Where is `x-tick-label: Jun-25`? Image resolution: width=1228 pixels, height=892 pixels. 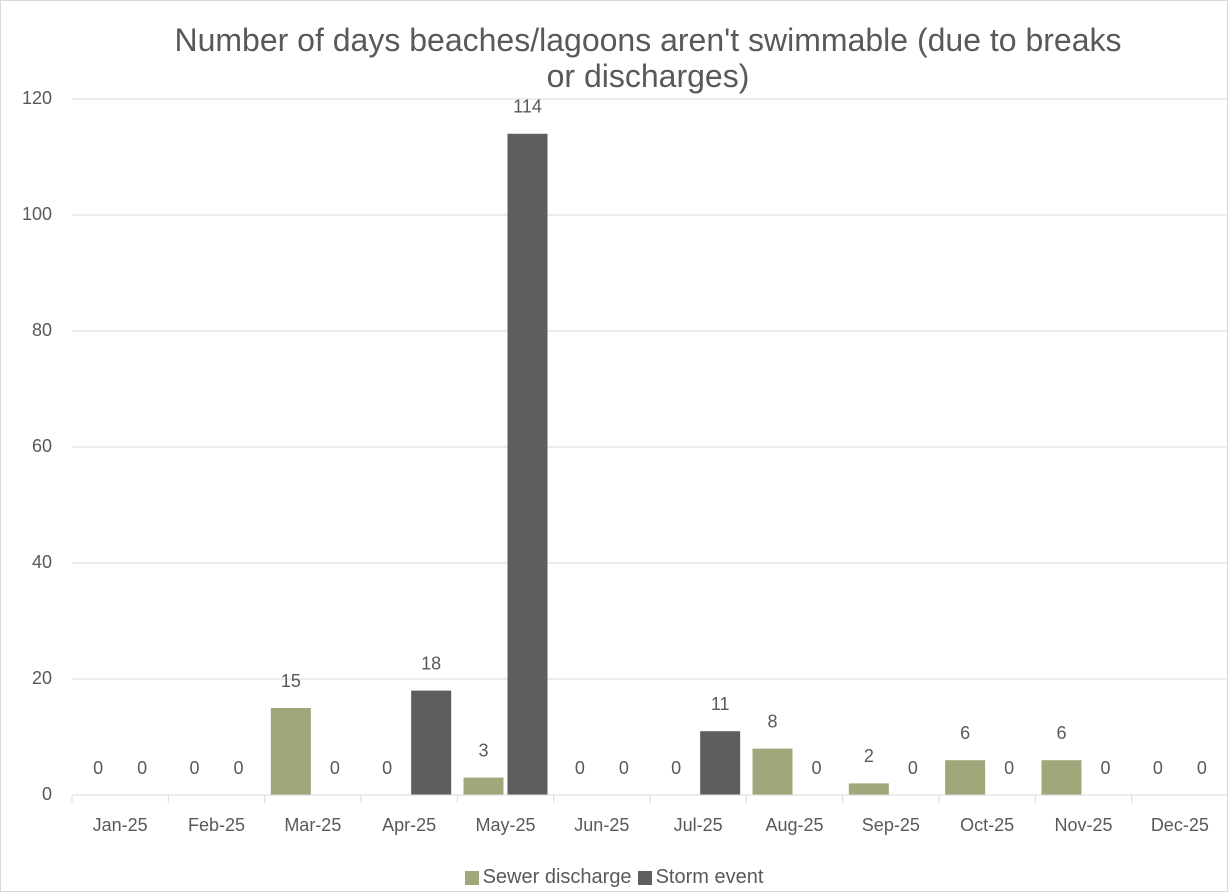
x-tick-label: Jun-25 is located at coordinates (601, 825).